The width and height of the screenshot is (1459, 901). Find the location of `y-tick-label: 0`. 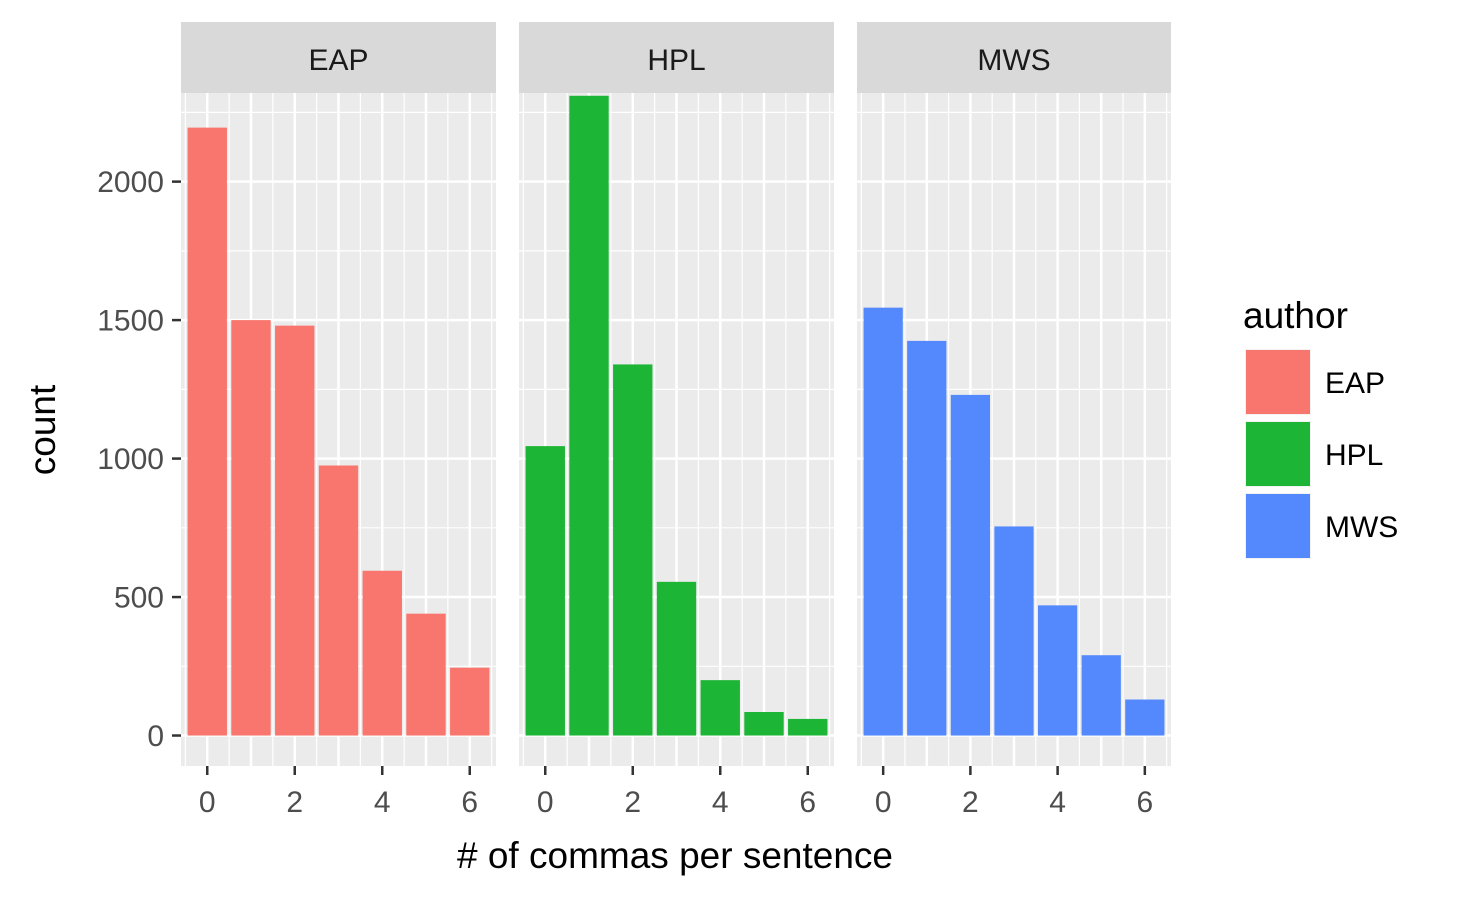

y-tick-label: 0 is located at coordinates (155, 736).